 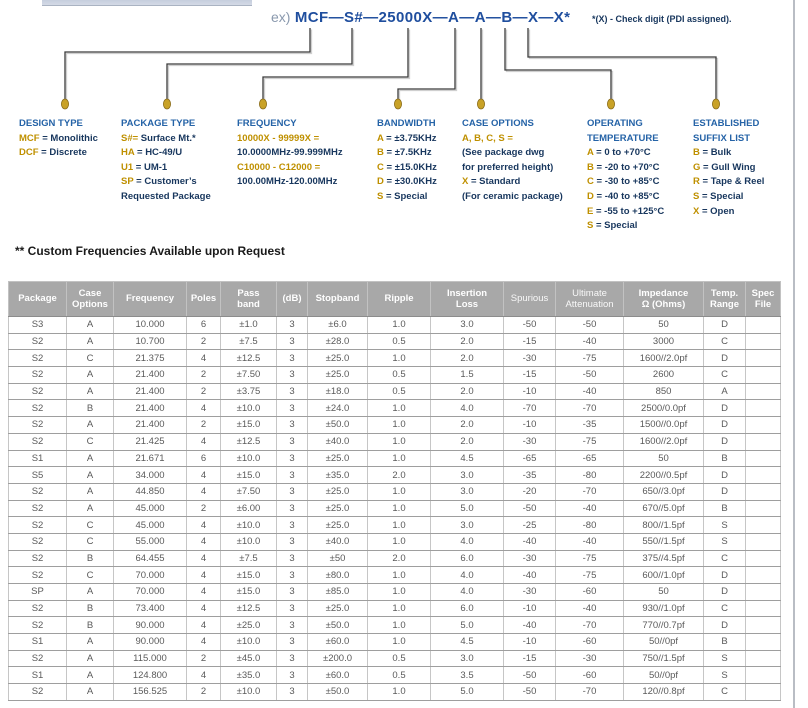 I want to click on table-cell: 50, so click(x=663, y=325).